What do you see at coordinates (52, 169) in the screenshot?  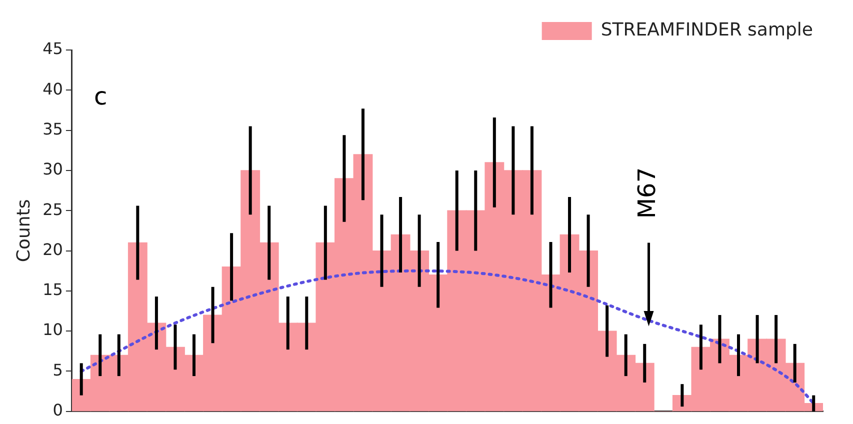 I see `y-tick-label: 30` at bounding box center [52, 169].